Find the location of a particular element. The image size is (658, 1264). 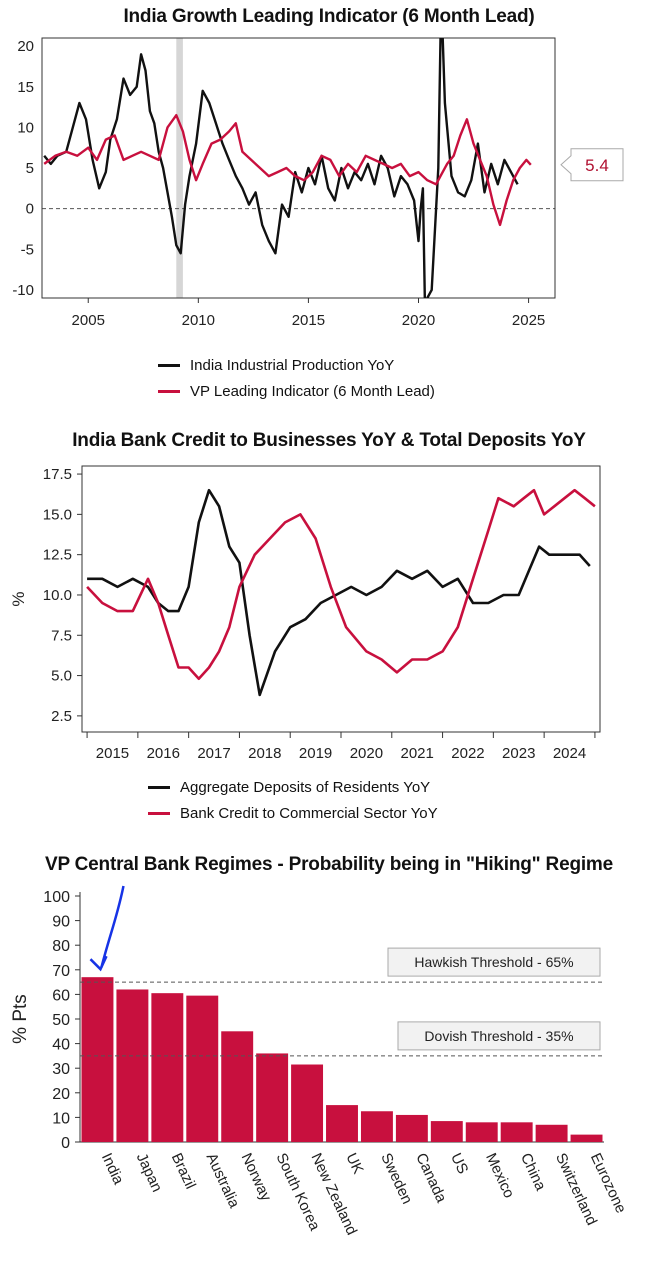

x-tick-label: Canada is located at coordinates (431, 1178).